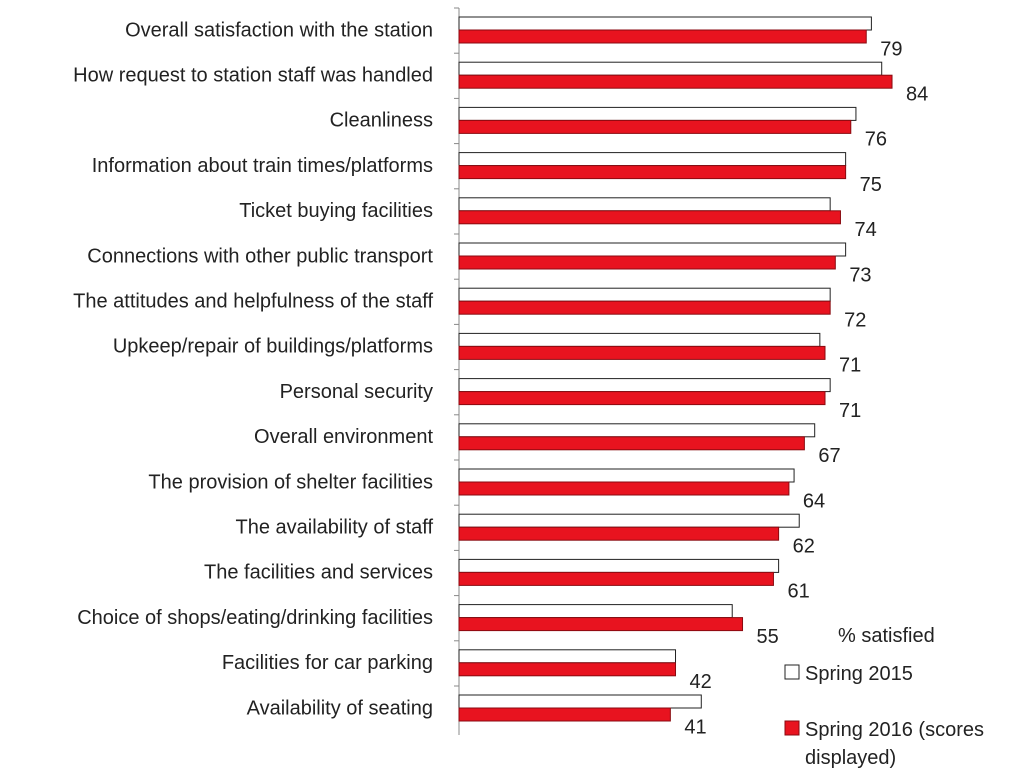 The image size is (1015, 773). What do you see at coordinates (334, 527) in the screenshot?
I see `category-label: The availability of staff` at bounding box center [334, 527].